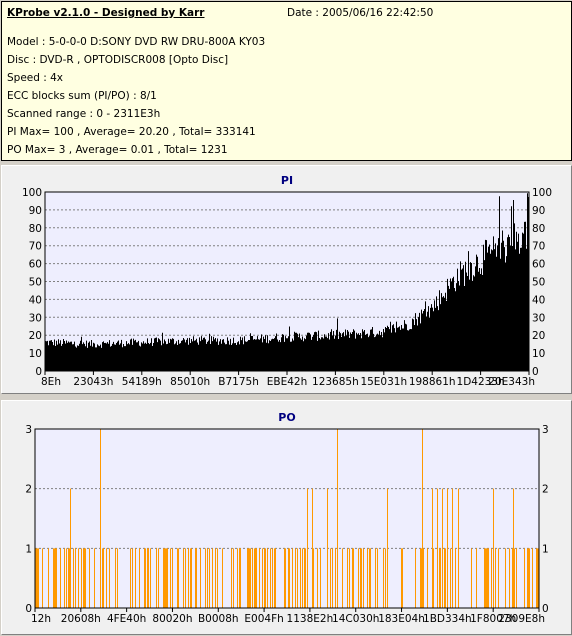  Describe the element at coordinates (35, 265) in the screenshot. I see `y-tick-label-left: 60` at that location.